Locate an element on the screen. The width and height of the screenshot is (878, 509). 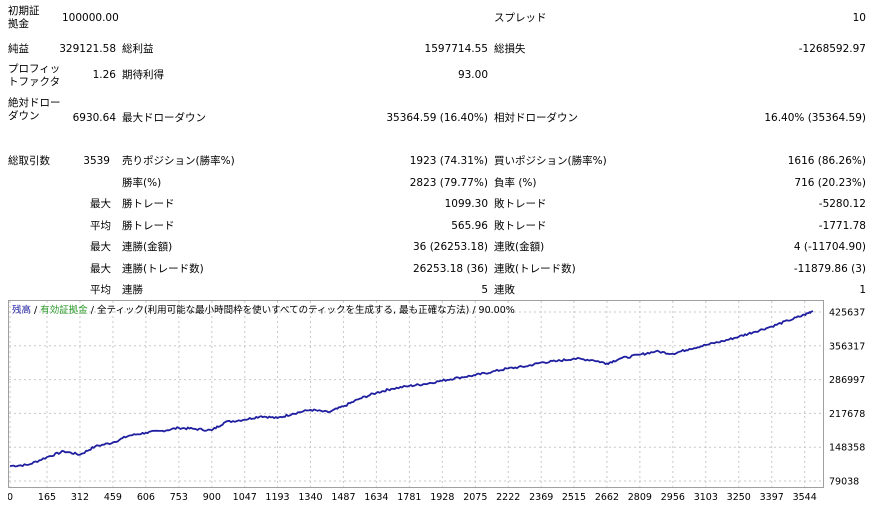
x-tick-label: 1928 is located at coordinates (442, 497).